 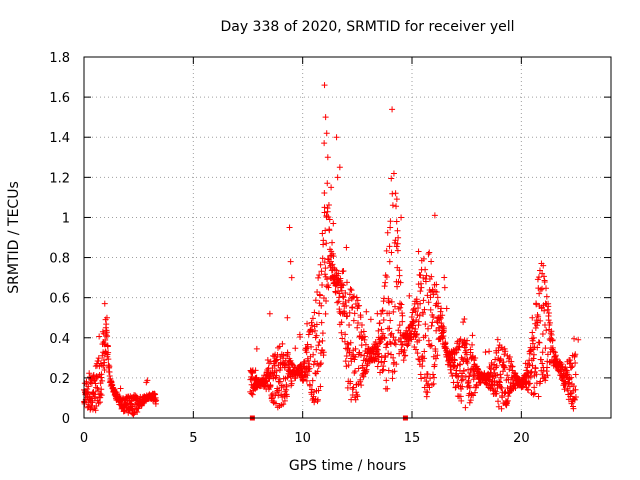 I want to click on x-tick-label: 10, so click(x=302, y=438).